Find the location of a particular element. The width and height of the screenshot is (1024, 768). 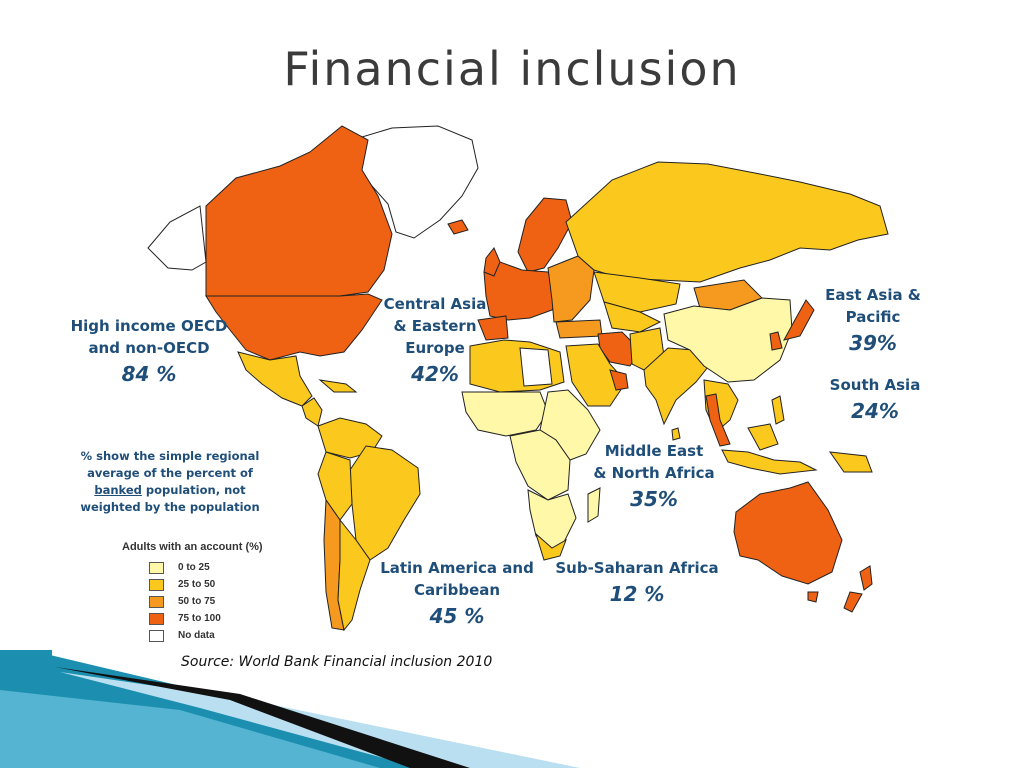

borneo is located at coordinates (763, 437).